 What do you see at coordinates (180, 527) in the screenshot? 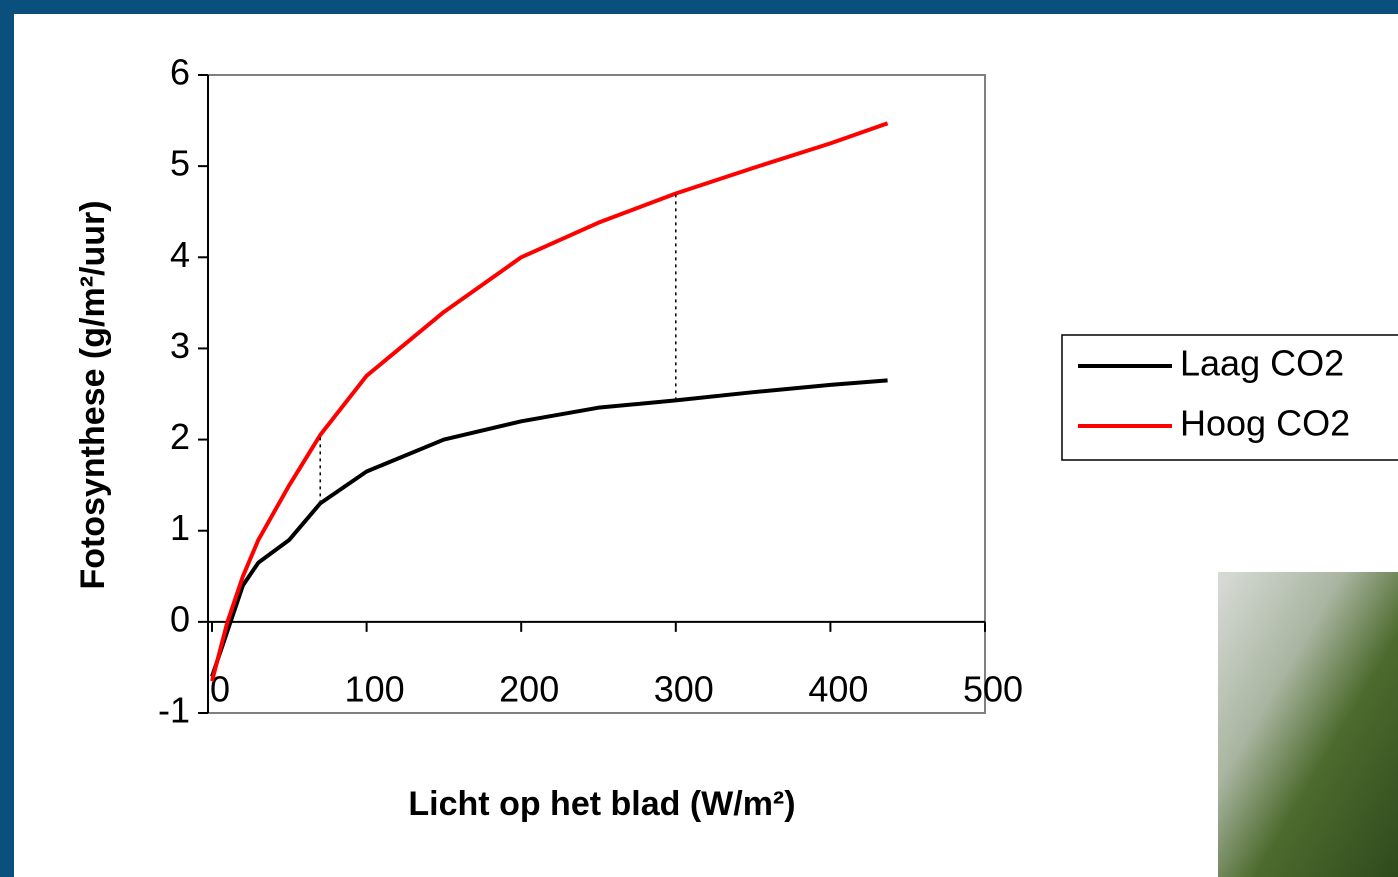
I see `y-tick-label: 1` at bounding box center [180, 527].